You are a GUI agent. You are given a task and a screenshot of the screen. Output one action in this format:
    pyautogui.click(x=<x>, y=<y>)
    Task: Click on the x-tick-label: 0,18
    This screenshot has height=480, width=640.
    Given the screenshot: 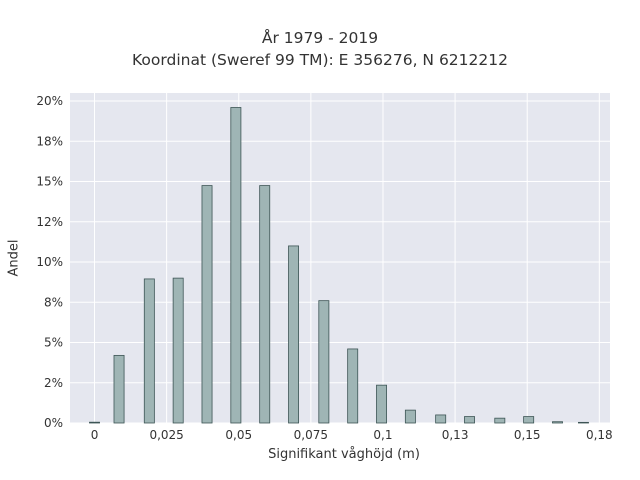 What is the action you would take?
    pyautogui.click(x=599, y=435)
    